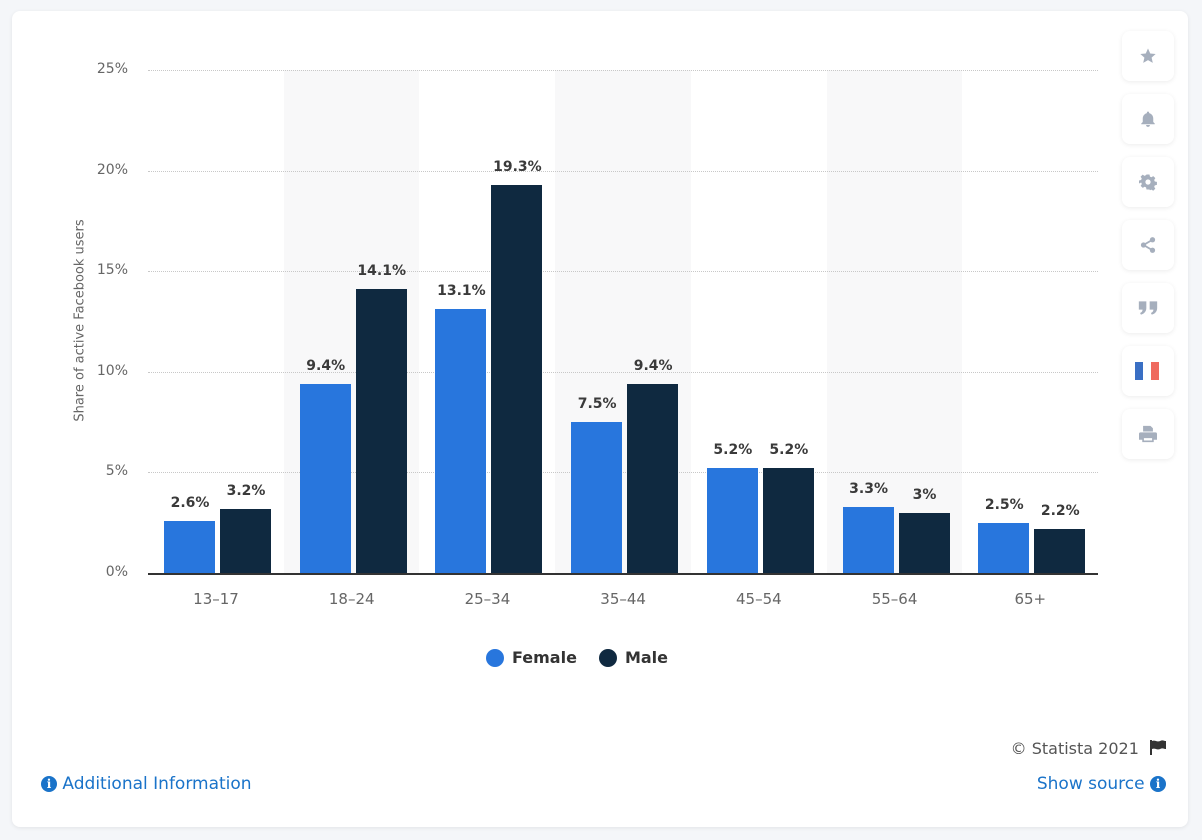 The width and height of the screenshot is (1202, 840). Describe the element at coordinates (112, 69) in the screenshot. I see `y-tick-label: 25%` at that location.